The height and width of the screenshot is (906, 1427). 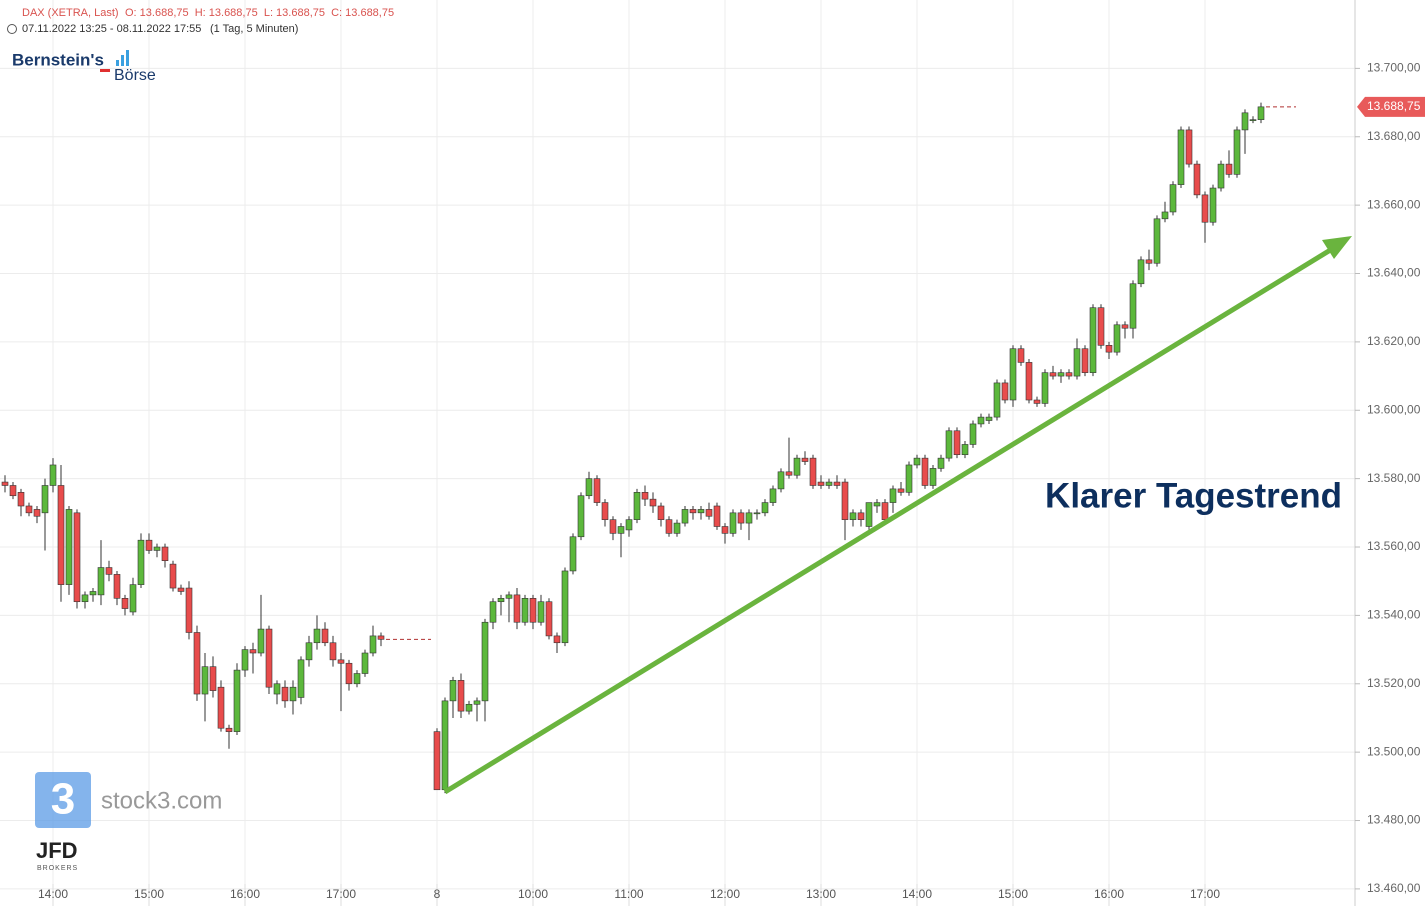 What do you see at coordinates (1394, 615) in the screenshot?
I see `y-tick-label: 13.540,00` at bounding box center [1394, 615].